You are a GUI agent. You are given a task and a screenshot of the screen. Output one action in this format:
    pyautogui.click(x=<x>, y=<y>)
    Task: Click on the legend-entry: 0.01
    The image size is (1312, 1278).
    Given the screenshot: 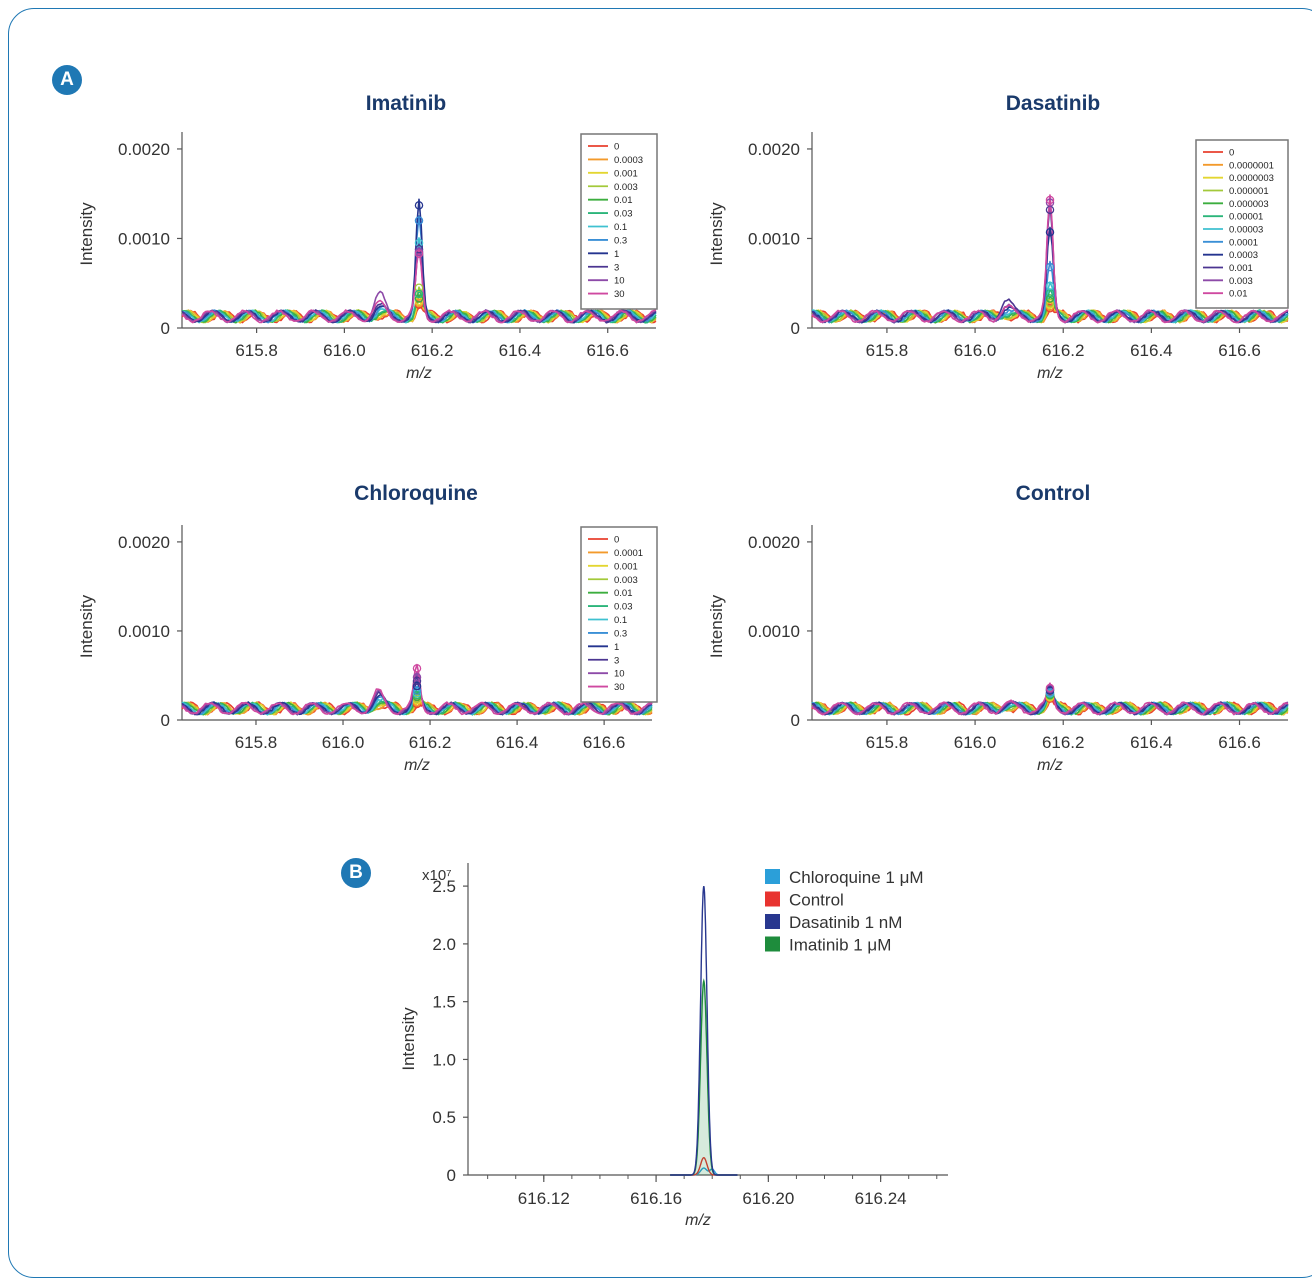 What is the action you would take?
    pyautogui.click(x=1238, y=294)
    